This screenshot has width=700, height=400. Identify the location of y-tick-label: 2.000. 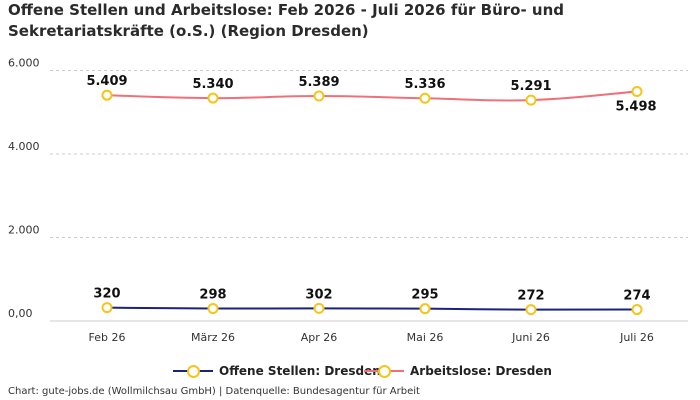
(24, 230).